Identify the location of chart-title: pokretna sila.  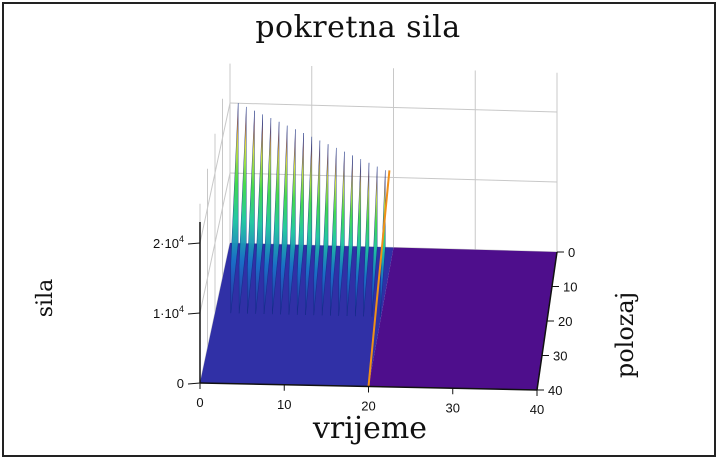
(358, 27).